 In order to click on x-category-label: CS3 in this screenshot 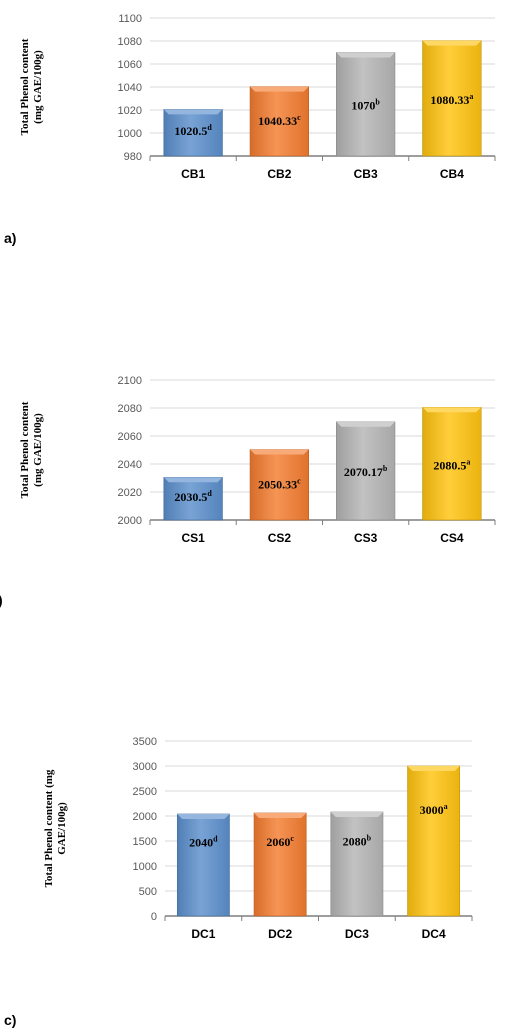, I will do `click(366, 538)`.